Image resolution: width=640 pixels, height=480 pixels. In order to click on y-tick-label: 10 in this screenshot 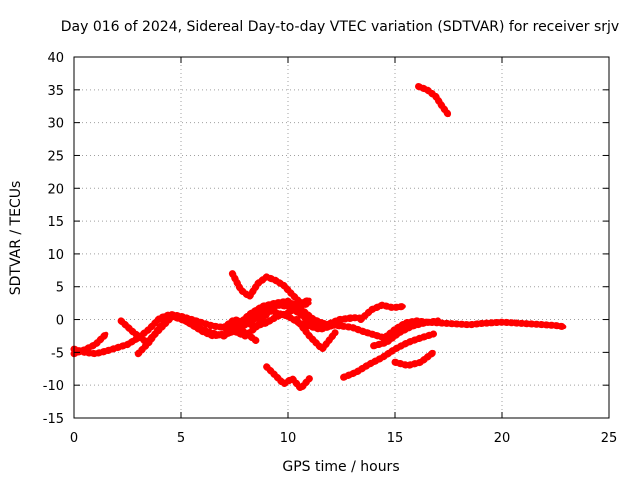, I will do `click(55, 255)`.